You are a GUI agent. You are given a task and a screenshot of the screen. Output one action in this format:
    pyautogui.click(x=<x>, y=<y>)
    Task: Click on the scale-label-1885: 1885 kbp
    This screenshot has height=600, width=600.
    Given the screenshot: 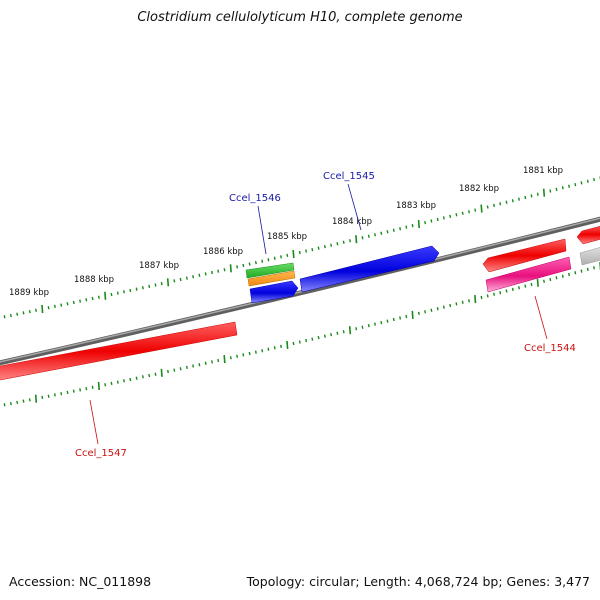 What is the action you would take?
    pyautogui.click(x=287, y=237)
    